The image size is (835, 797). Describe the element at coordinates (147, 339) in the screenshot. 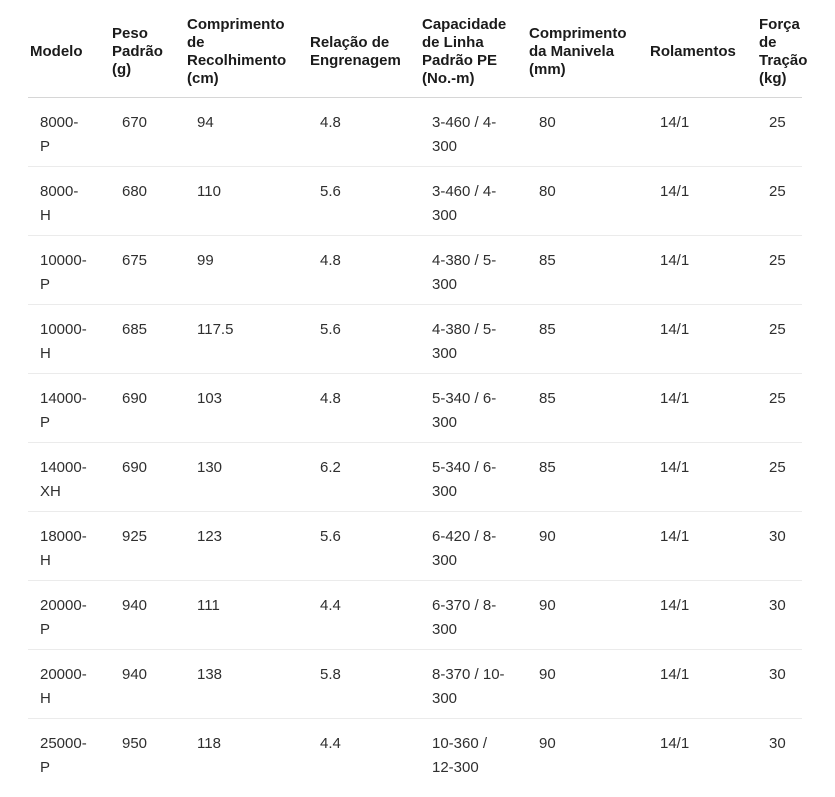

I see `cell-peso: 685` at that location.